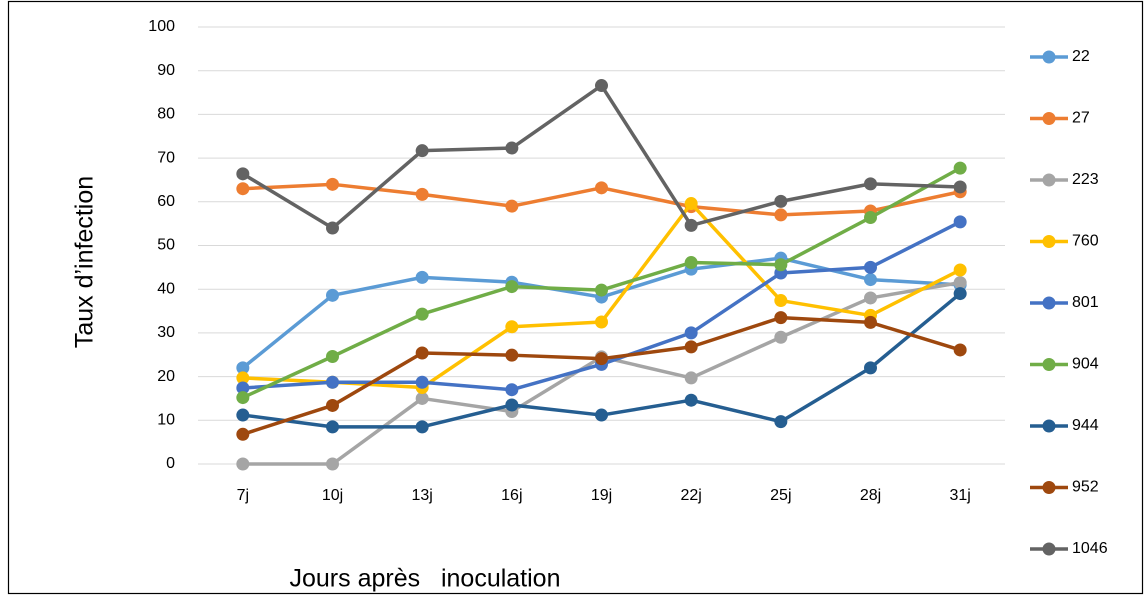 The width and height of the screenshot is (1145, 596). I want to click on y-tick-label: 20, so click(166, 376).